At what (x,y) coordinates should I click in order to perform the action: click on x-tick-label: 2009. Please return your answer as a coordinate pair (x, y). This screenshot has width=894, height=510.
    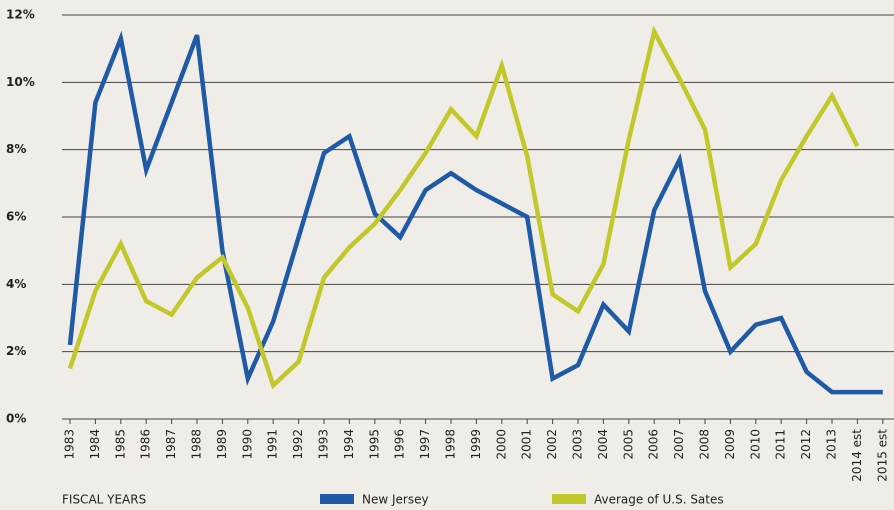
    Looking at the image, I should click on (730, 444).